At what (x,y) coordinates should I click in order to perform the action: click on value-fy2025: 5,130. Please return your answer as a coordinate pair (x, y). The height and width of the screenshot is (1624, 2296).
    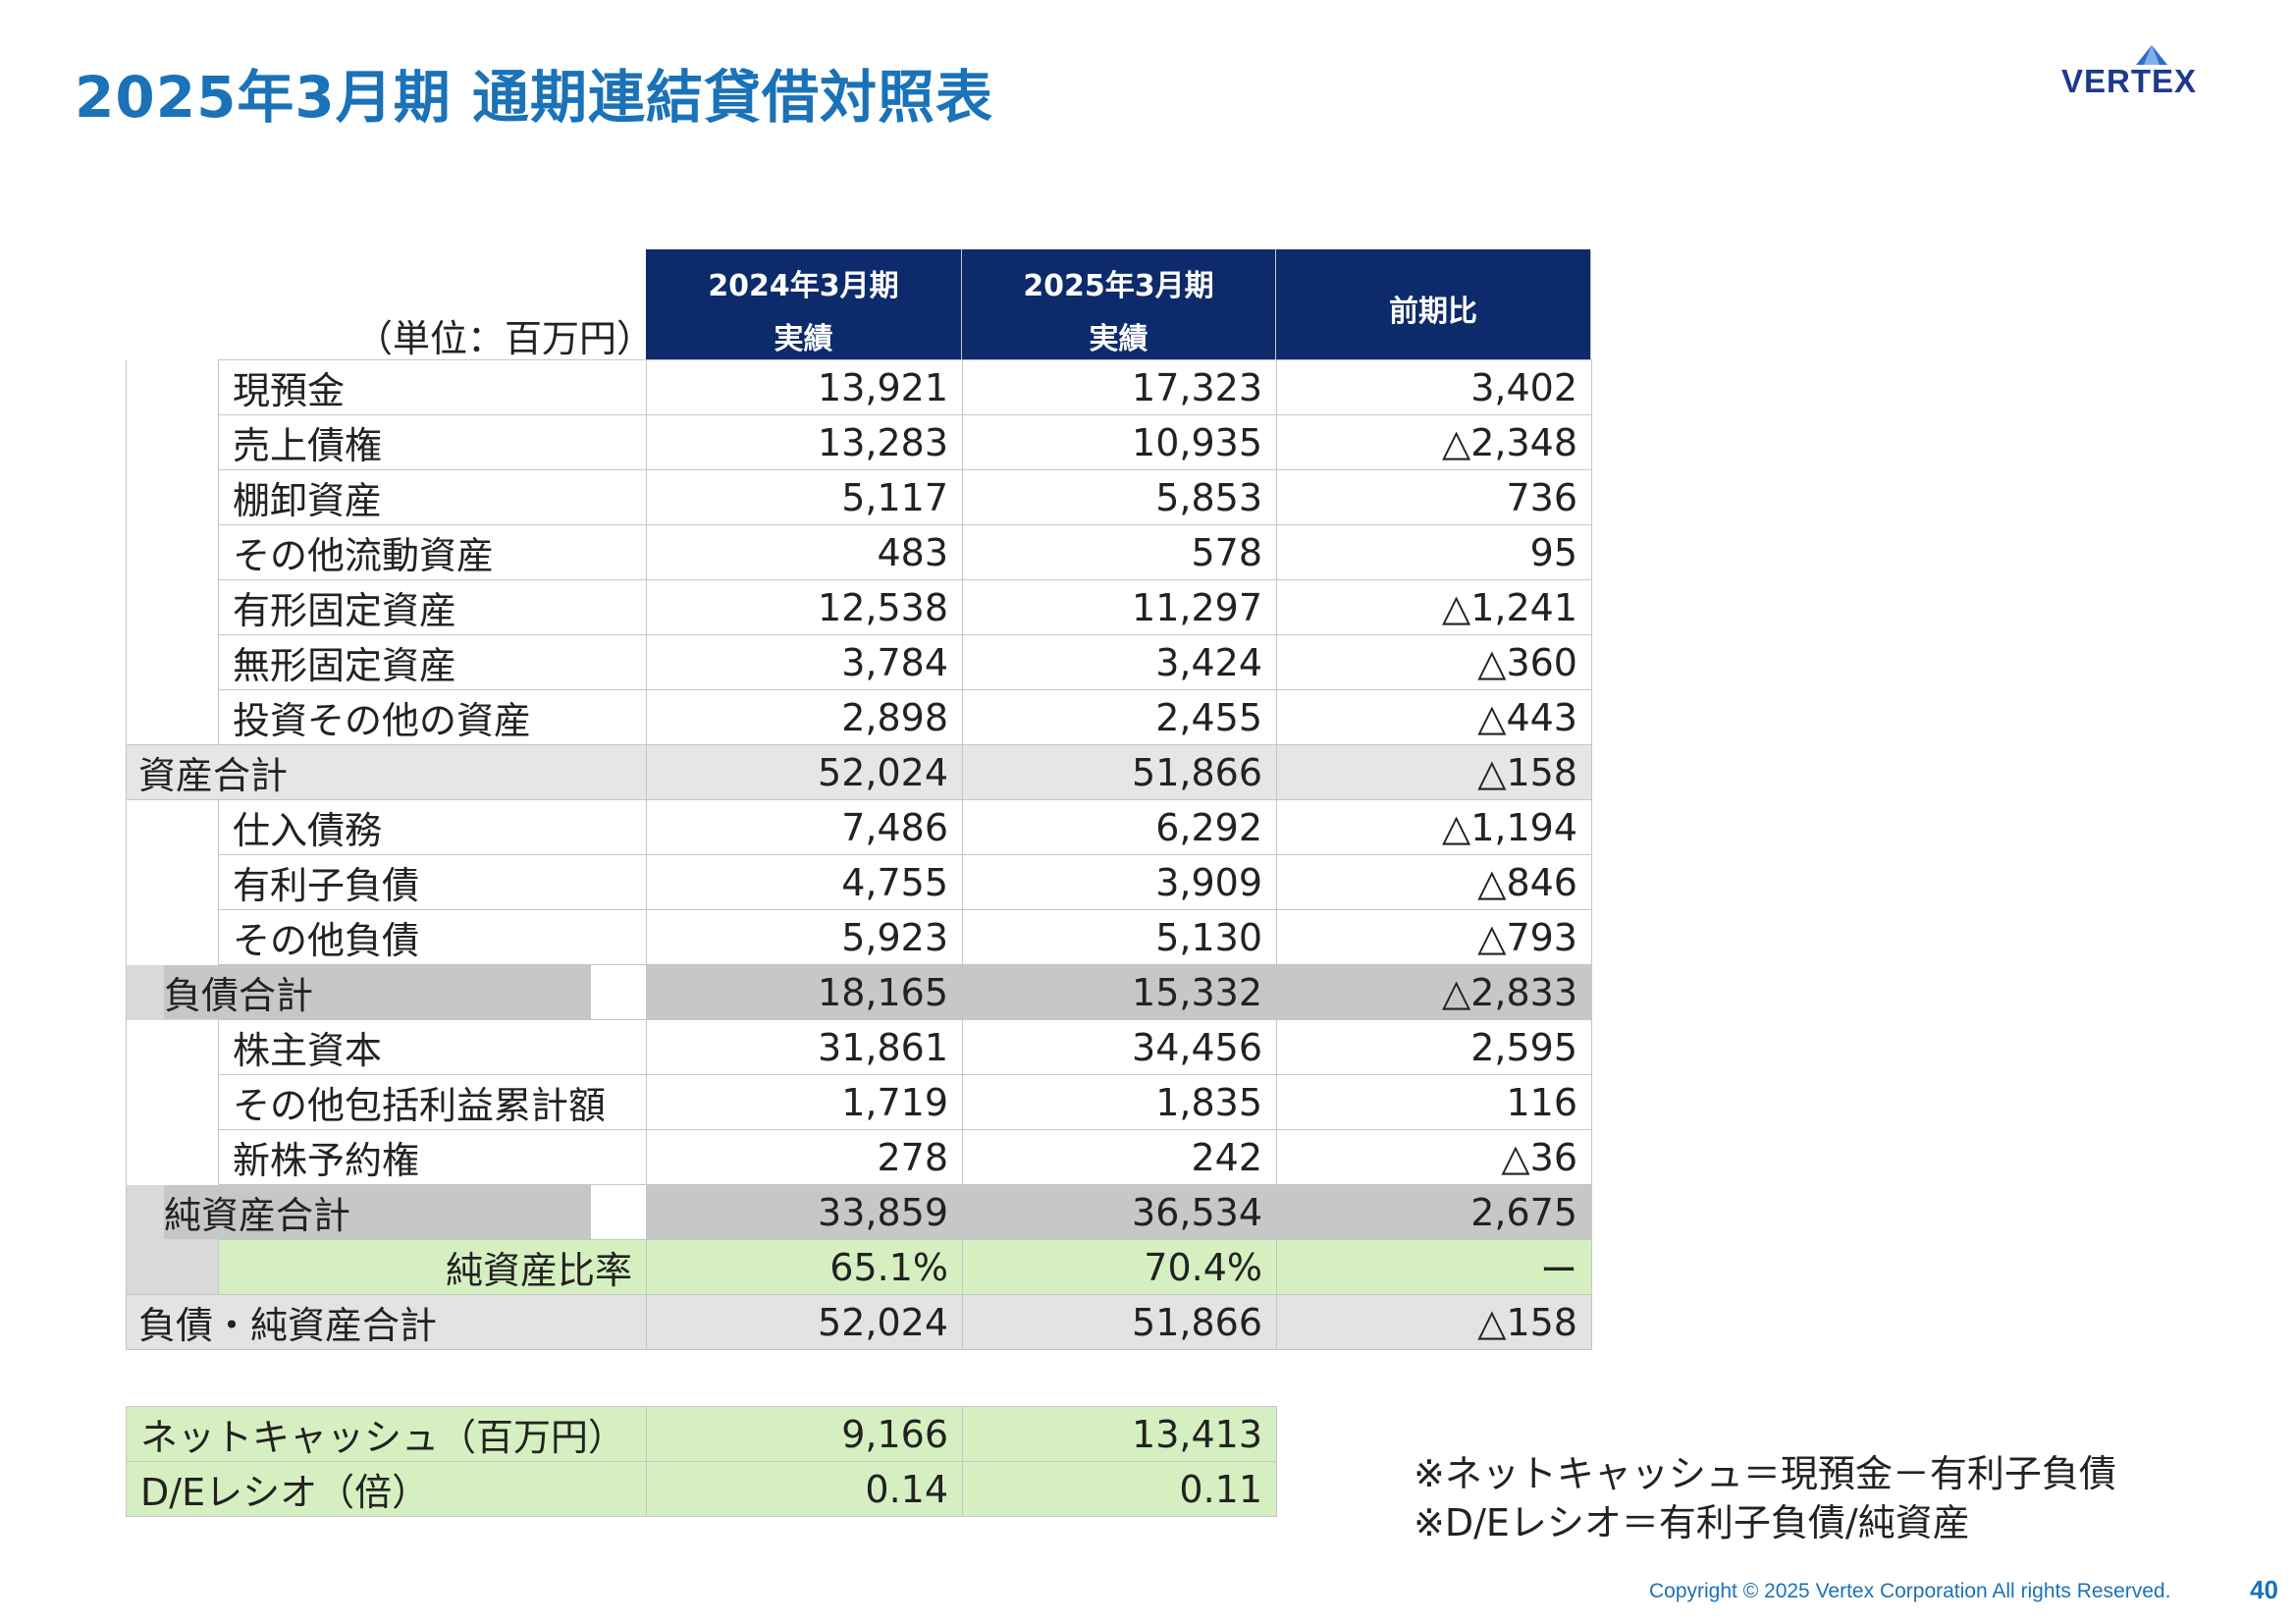
    Looking at the image, I should click on (1119, 937).